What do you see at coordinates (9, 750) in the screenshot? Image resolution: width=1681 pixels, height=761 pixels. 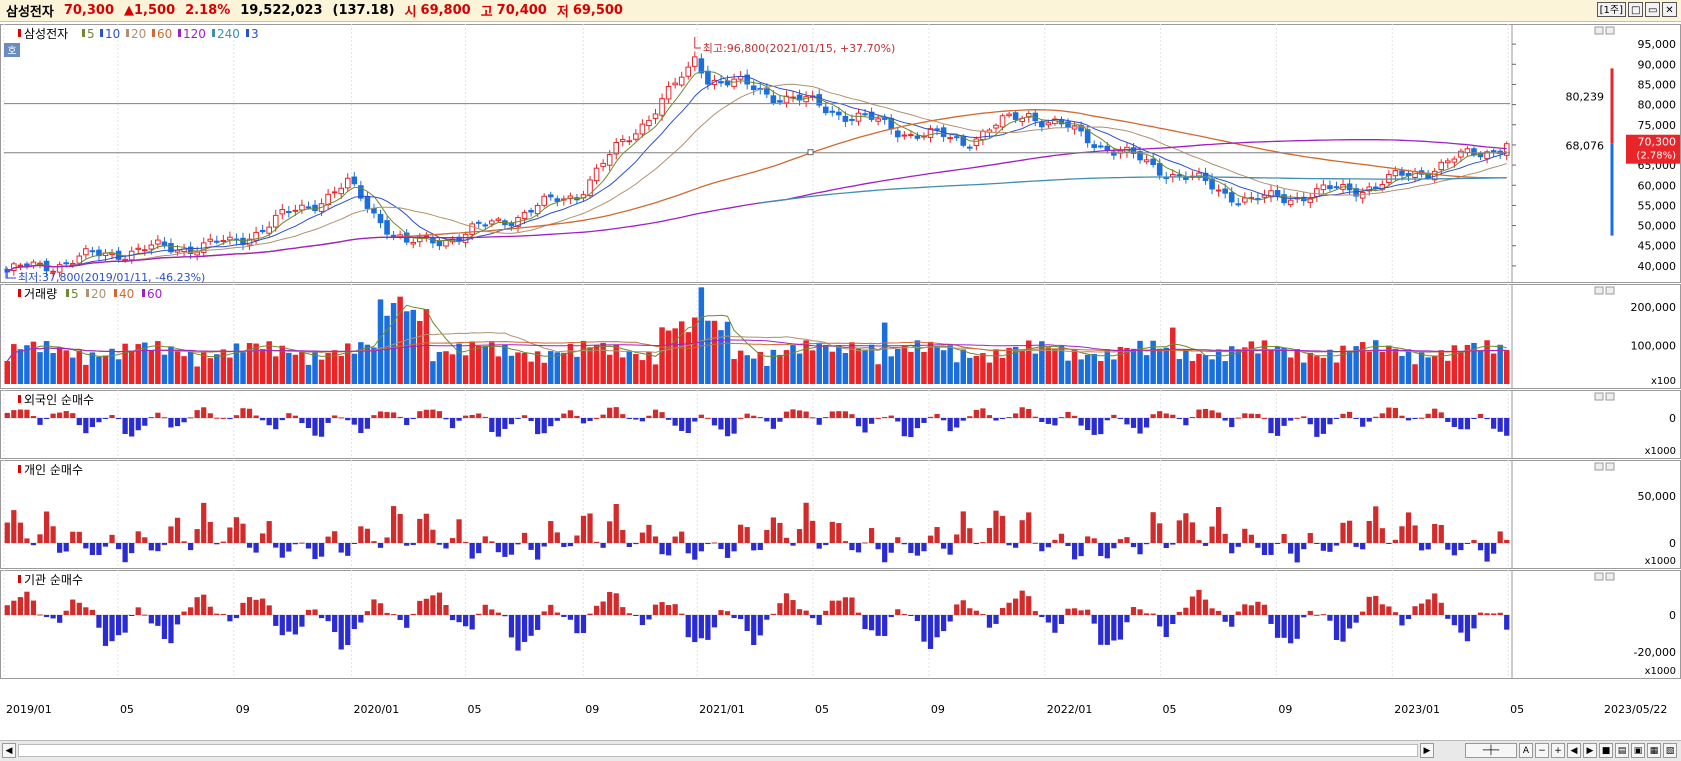 I see `scroll-left-button: ◀` at bounding box center [9, 750].